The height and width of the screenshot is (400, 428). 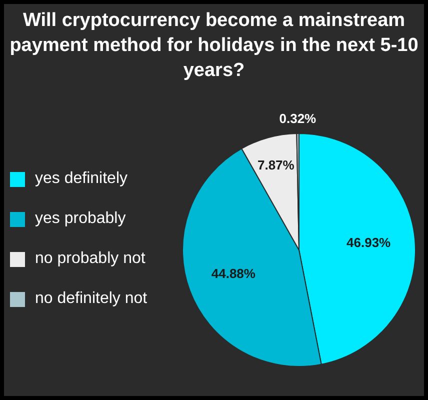 I want to click on data-label: 46.93%, so click(x=369, y=242).